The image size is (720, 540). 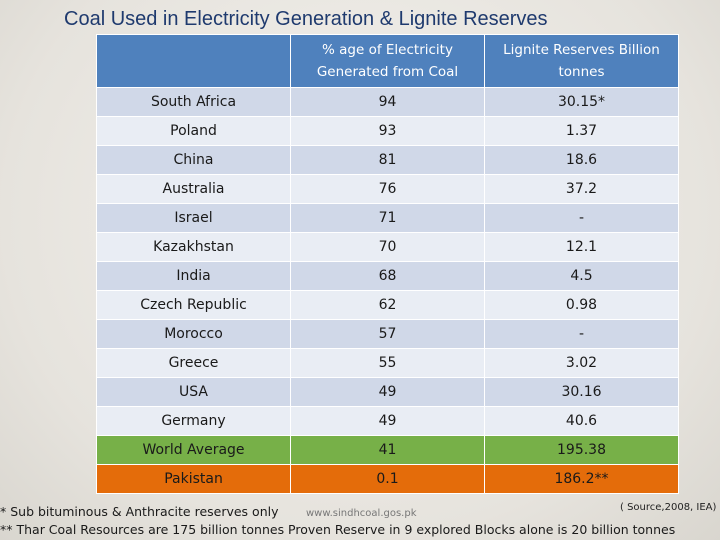 I want to click on pakistan-row: Pakistan 0.1 186.2**, so click(x=387, y=479).